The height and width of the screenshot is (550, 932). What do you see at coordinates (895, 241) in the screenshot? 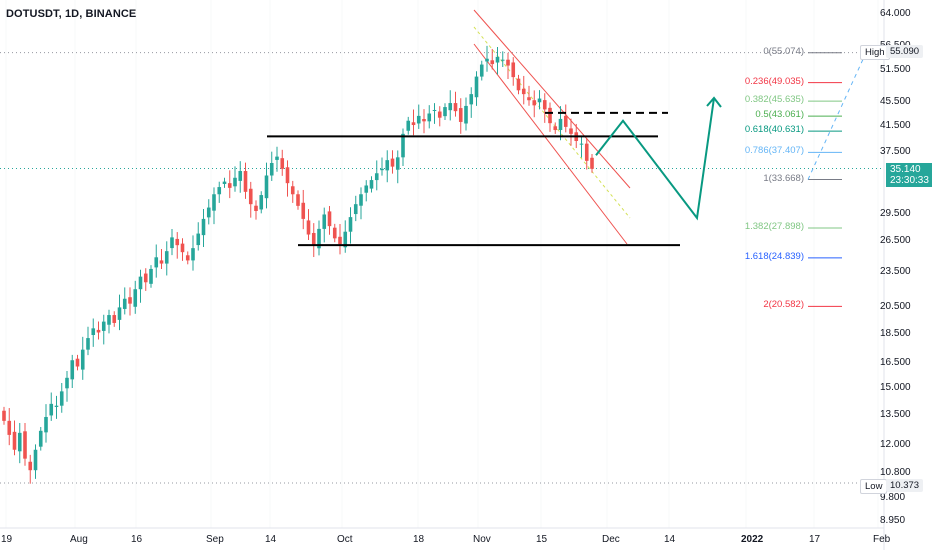
I see `price-tick-label: 26.500` at bounding box center [895, 241].